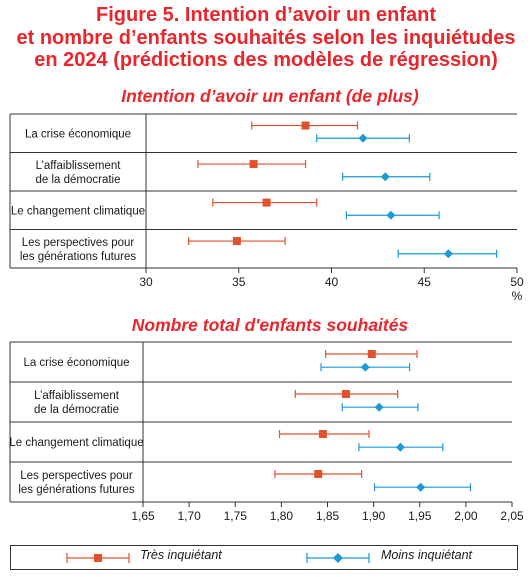 Image resolution: width=532 pixels, height=577 pixels. What do you see at coordinates (189, 516) in the screenshot?
I see `x-tick-label: 1,70` at bounding box center [189, 516].